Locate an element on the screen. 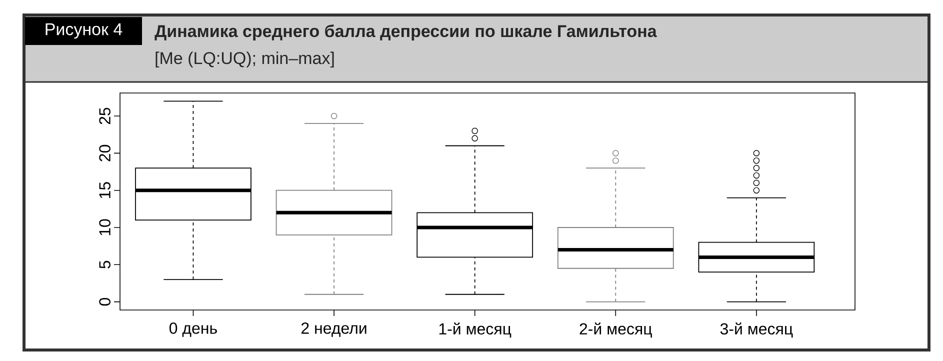  x-tick-label: 3-й месяц is located at coordinates (756, 330).